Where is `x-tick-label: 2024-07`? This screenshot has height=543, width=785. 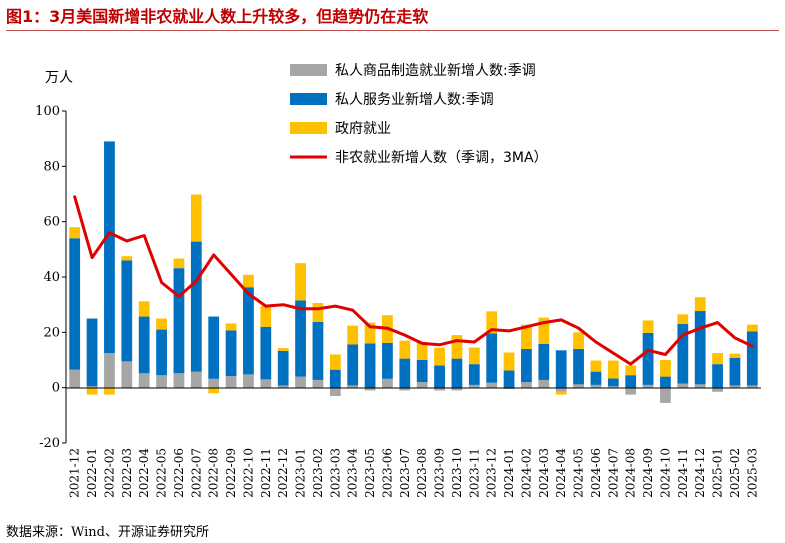 x-tick-label: 2024-07 is located at coordinates (613, 473).